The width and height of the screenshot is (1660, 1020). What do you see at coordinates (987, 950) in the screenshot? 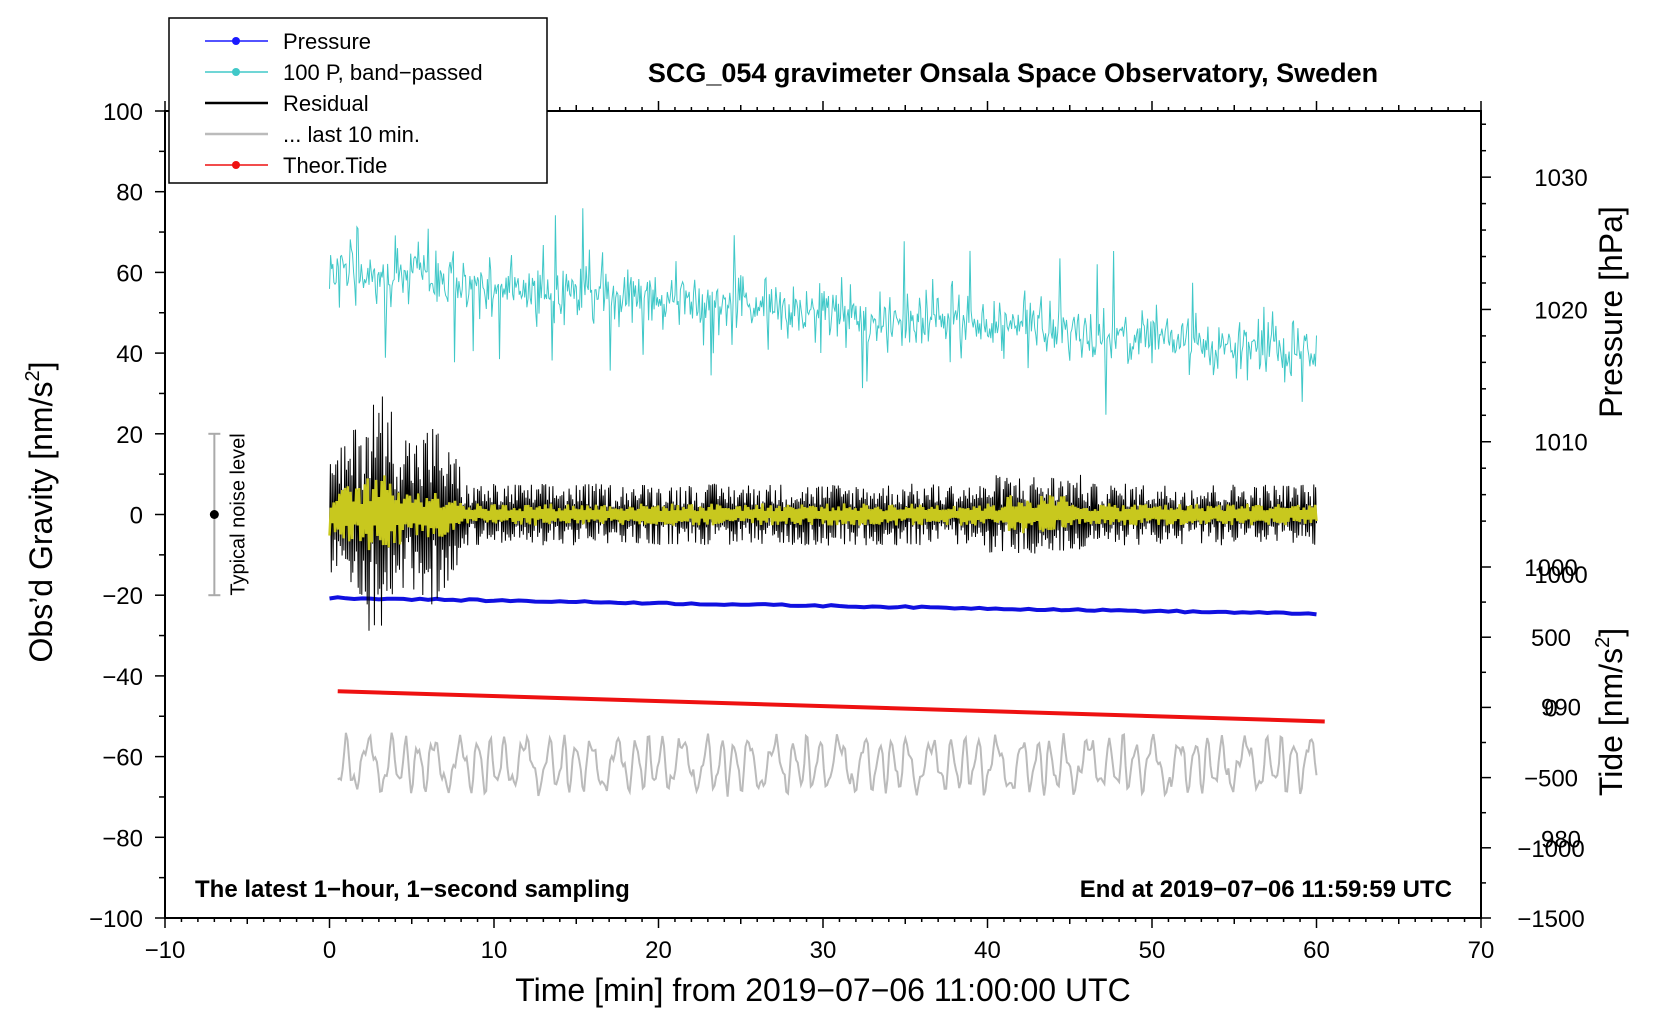
I see `x-tick-label: 40` at bounding box center [987, 950].